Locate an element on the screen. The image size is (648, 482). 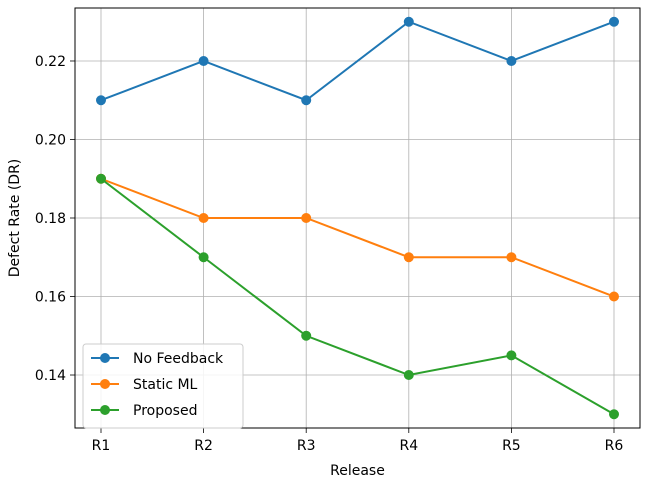
y-tick-label: 0.22 is located at coordinates (50, 62).